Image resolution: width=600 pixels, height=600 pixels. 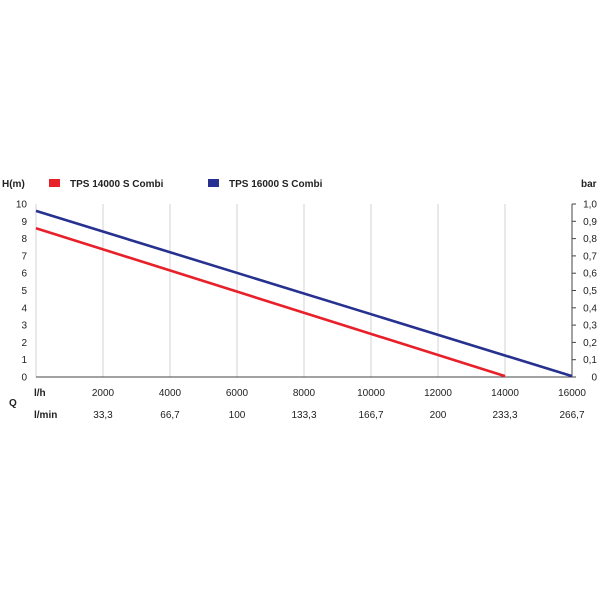 I want to click on y2-tick-label: 0,8, so click(x=590, y=239).